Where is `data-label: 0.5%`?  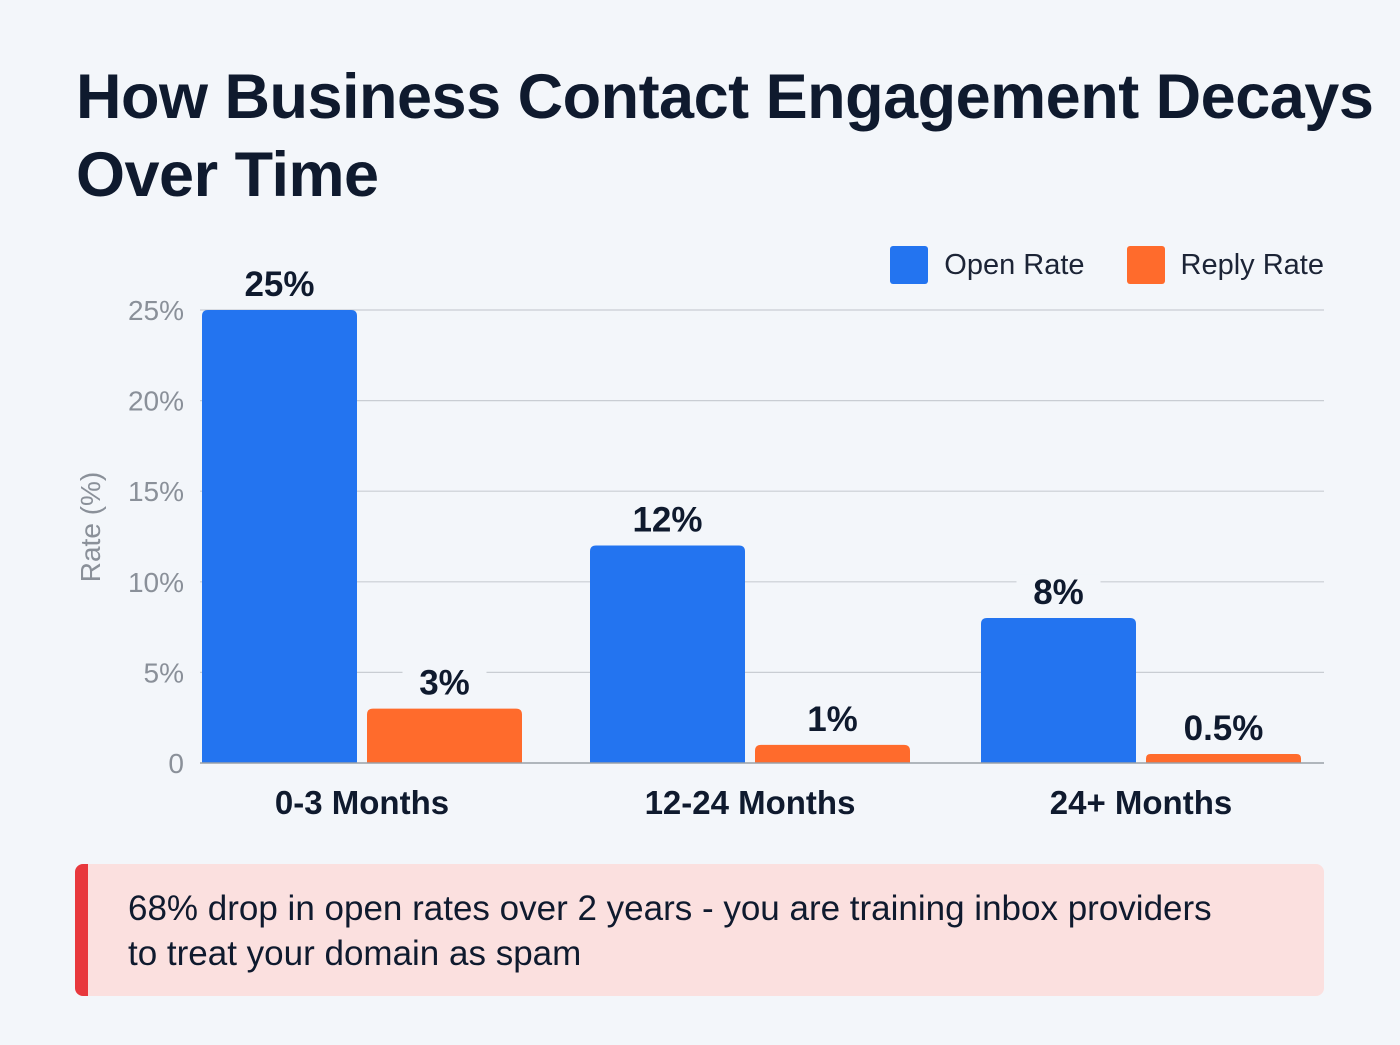 data-label: 0.5% is located at coordinates (1224, 728).